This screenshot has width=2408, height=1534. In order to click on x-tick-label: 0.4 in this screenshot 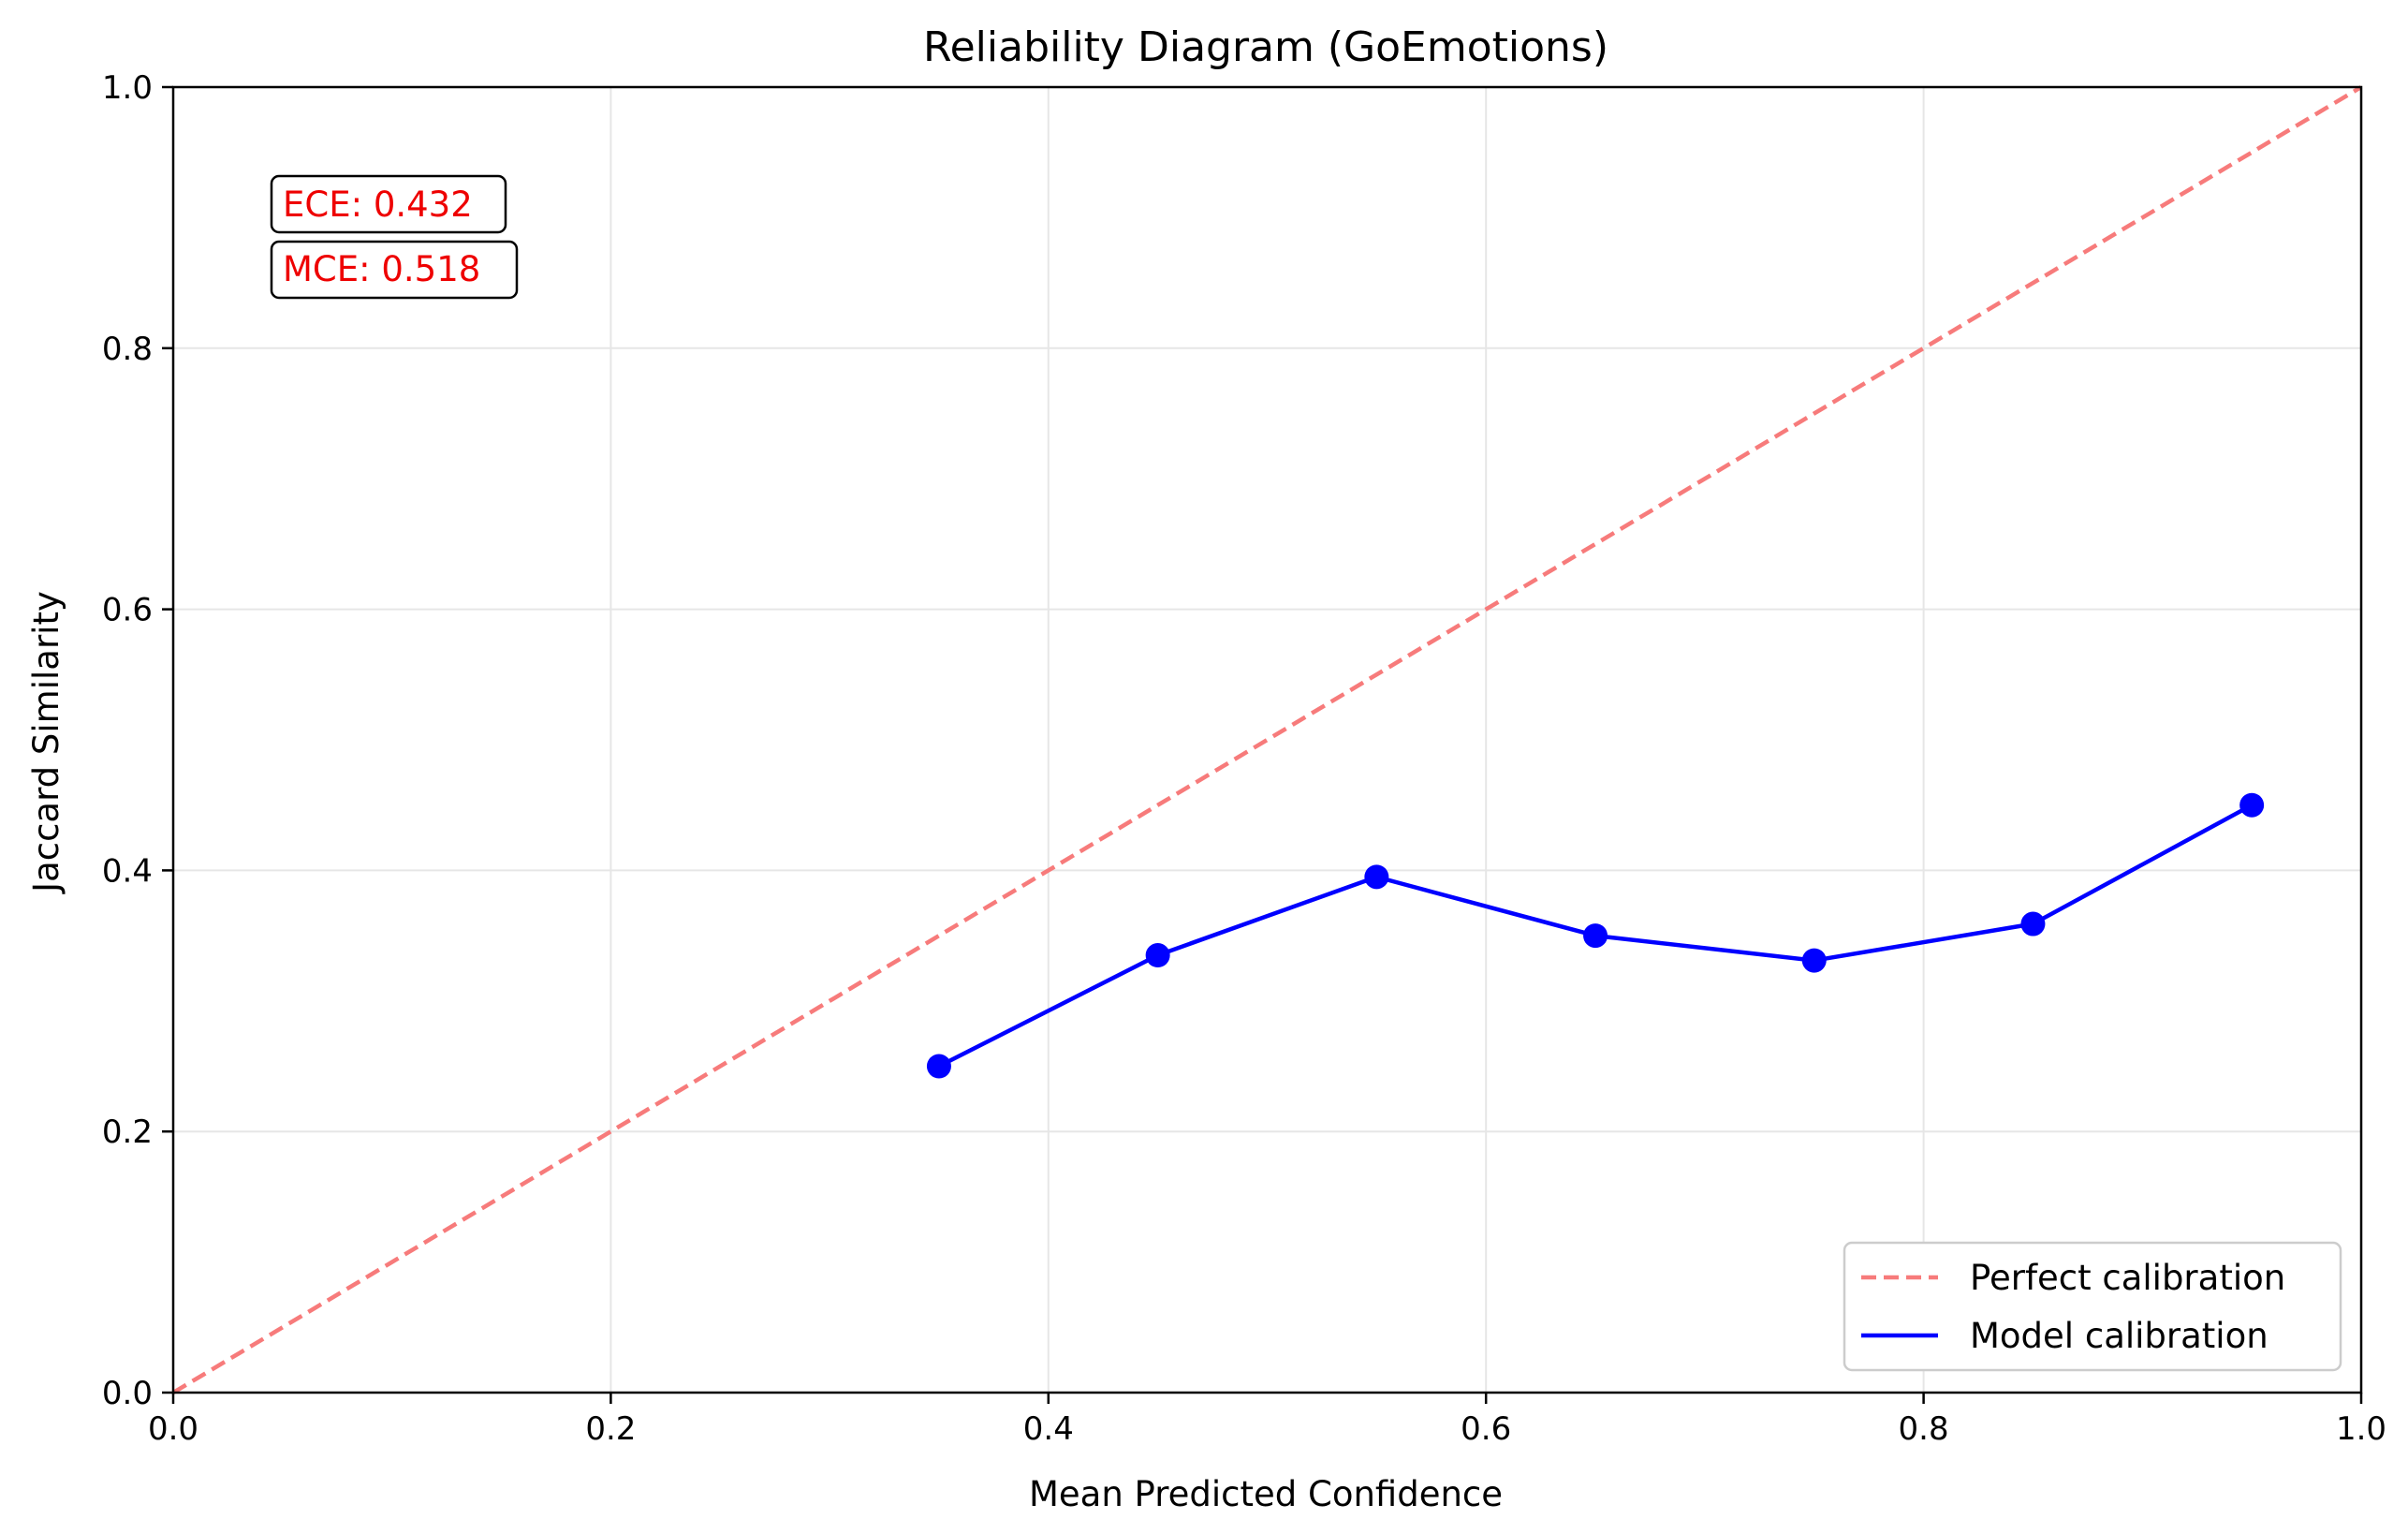, I will do `click(1048, 1429)`.